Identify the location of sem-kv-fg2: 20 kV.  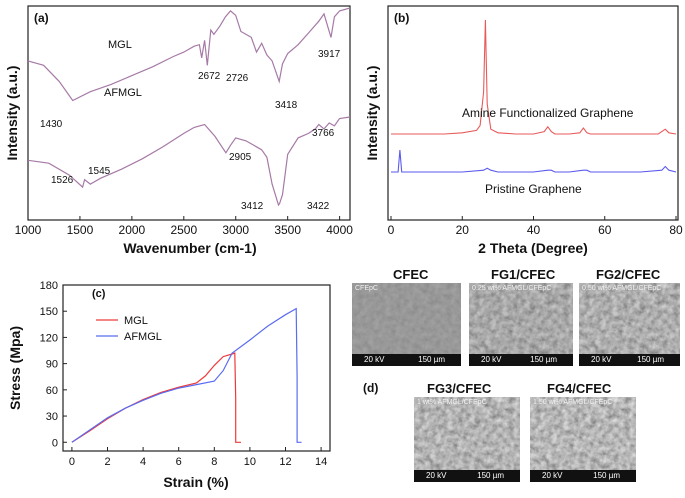
(601, 359).